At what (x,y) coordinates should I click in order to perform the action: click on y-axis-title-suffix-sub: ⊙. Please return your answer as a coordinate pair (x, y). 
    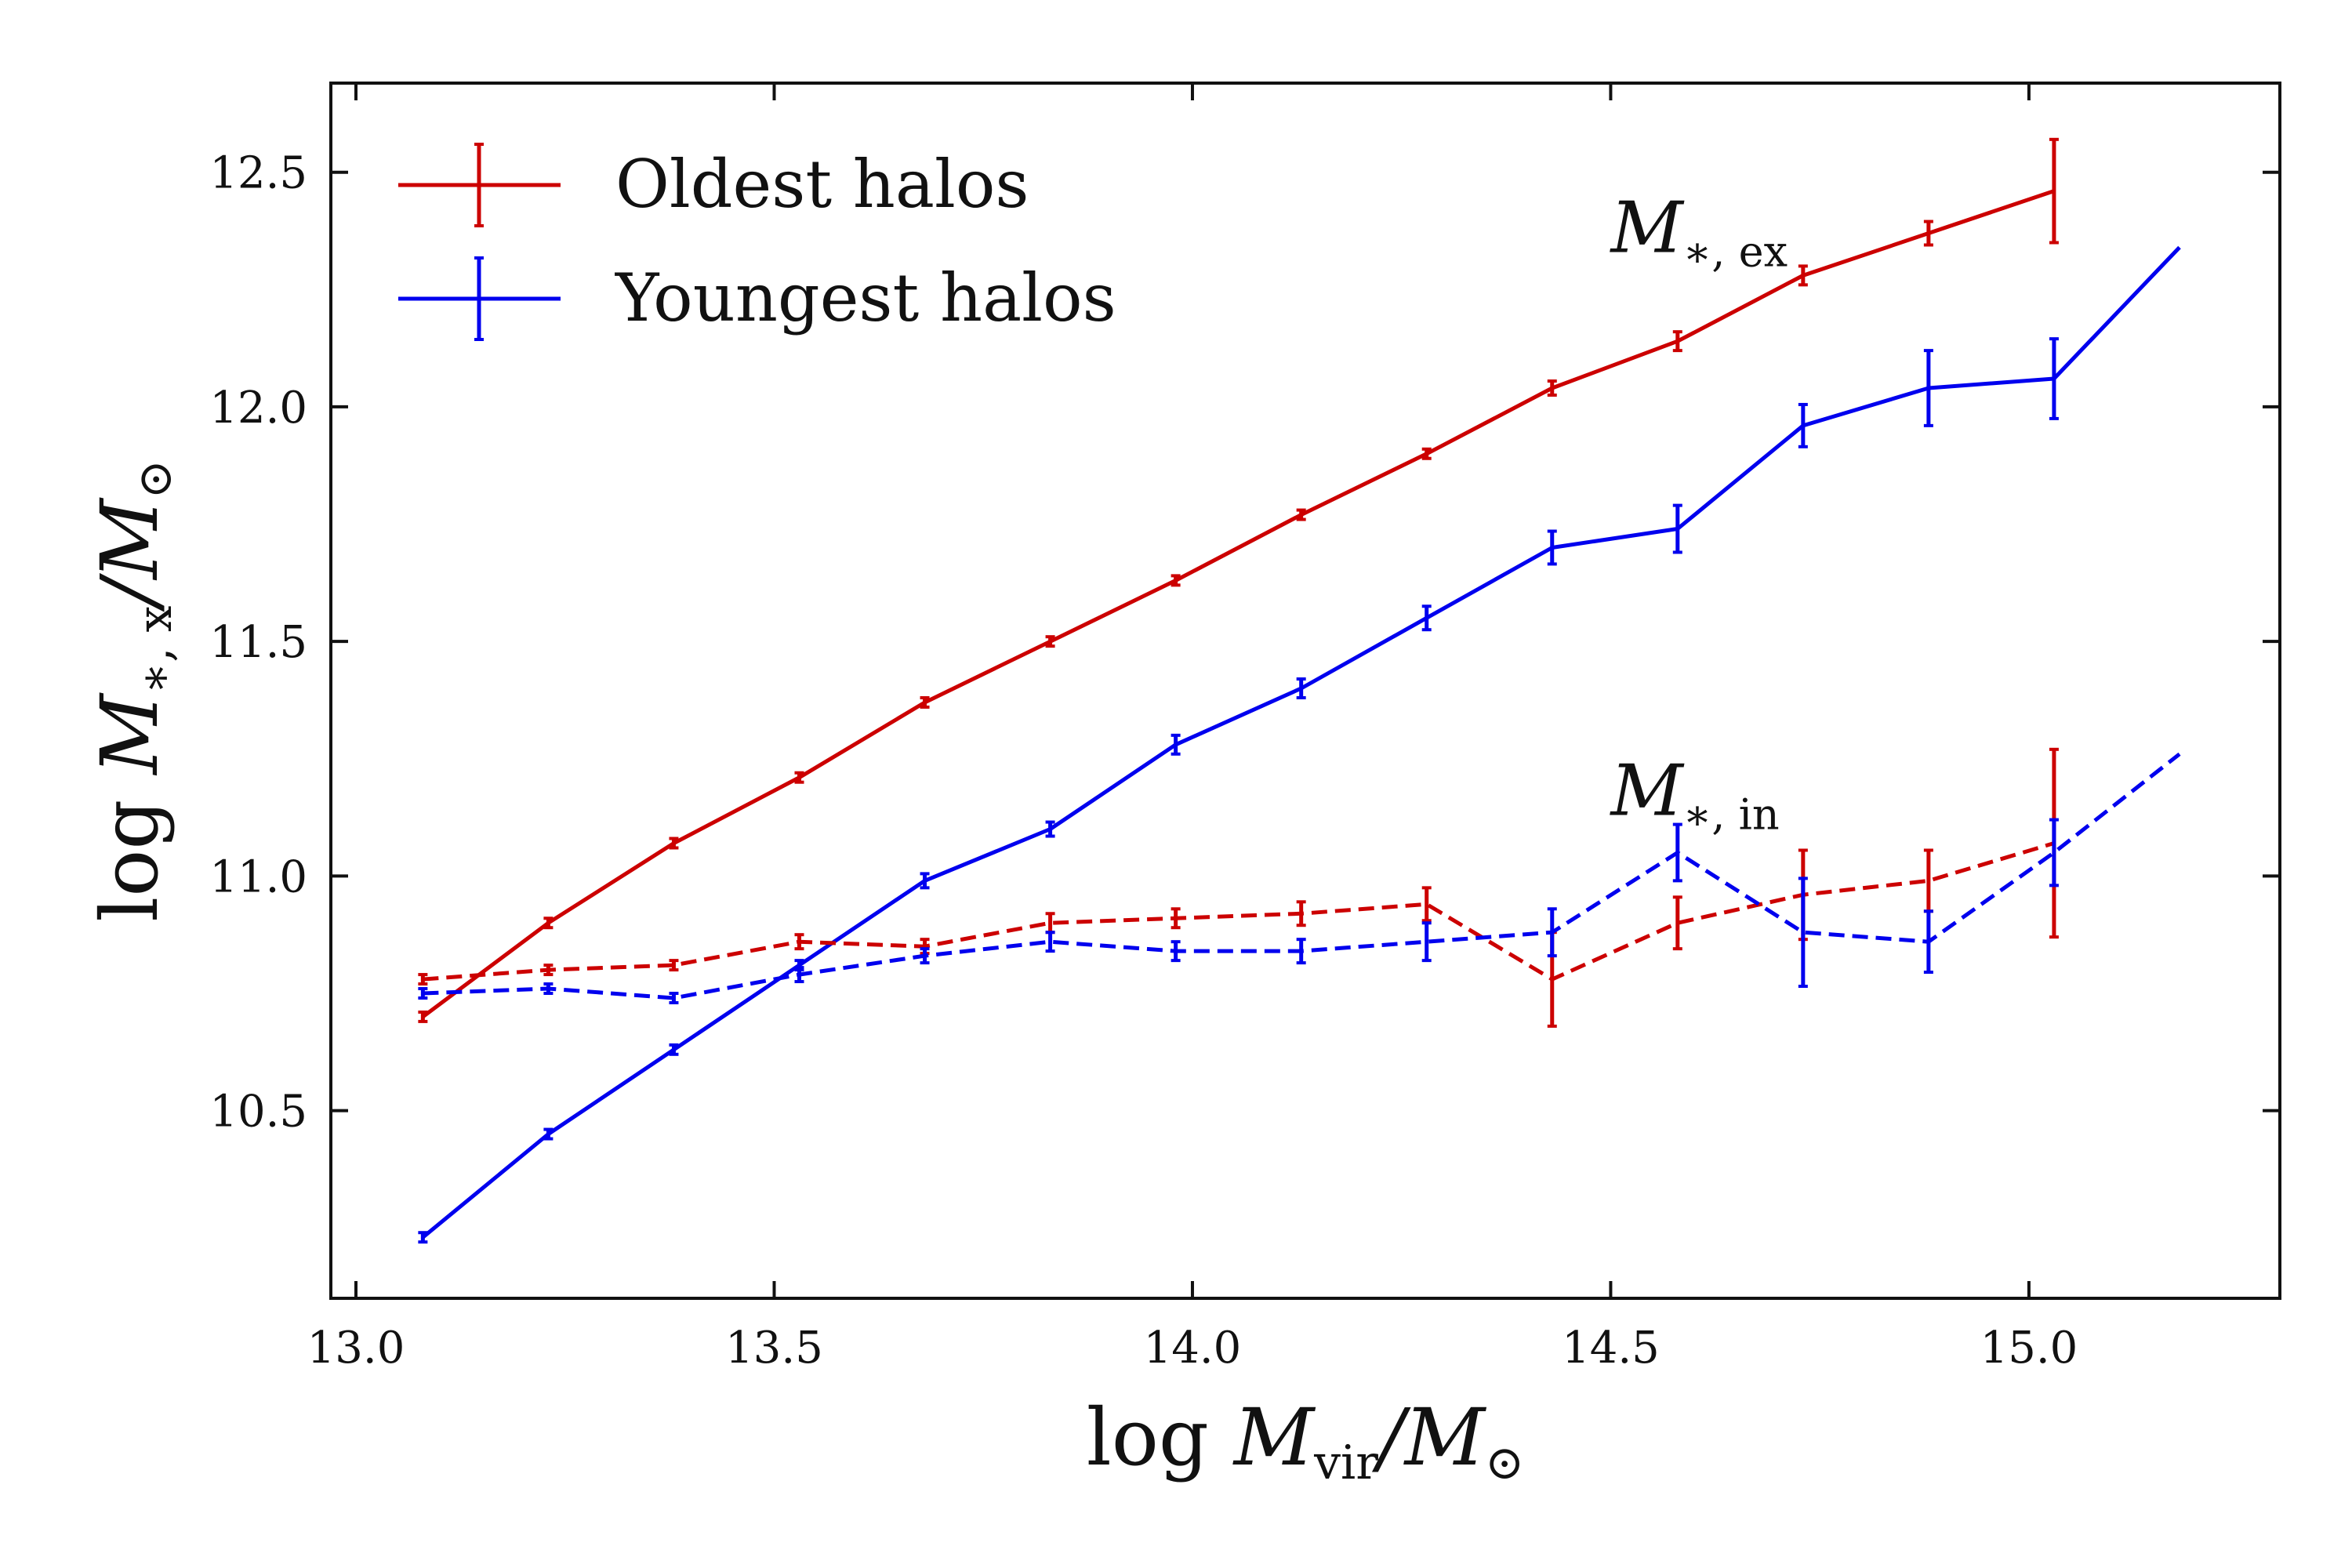
    Looking at the image, I should click on (155, 479).